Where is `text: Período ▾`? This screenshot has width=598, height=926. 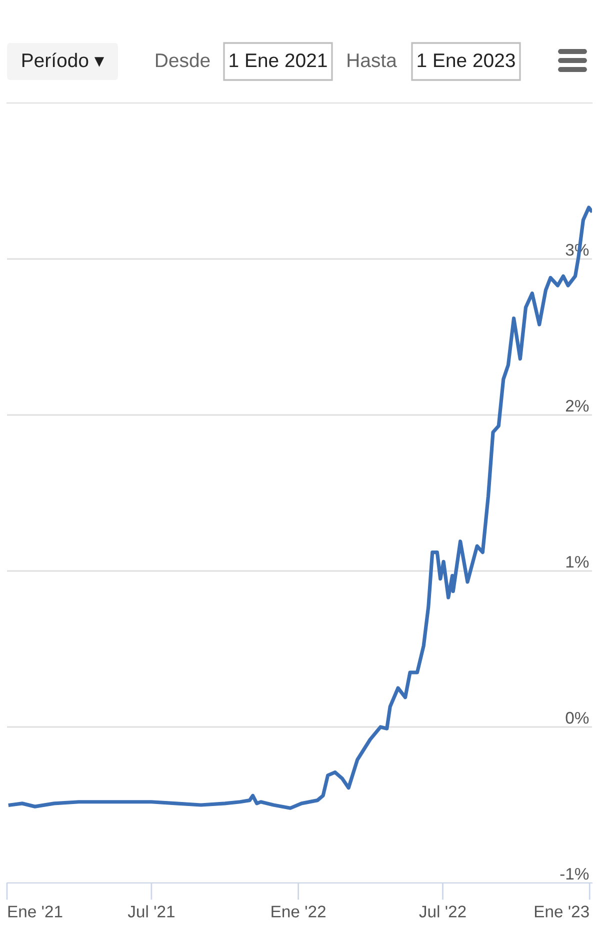 text: Período ▾ is located at coordinates (63, 60).